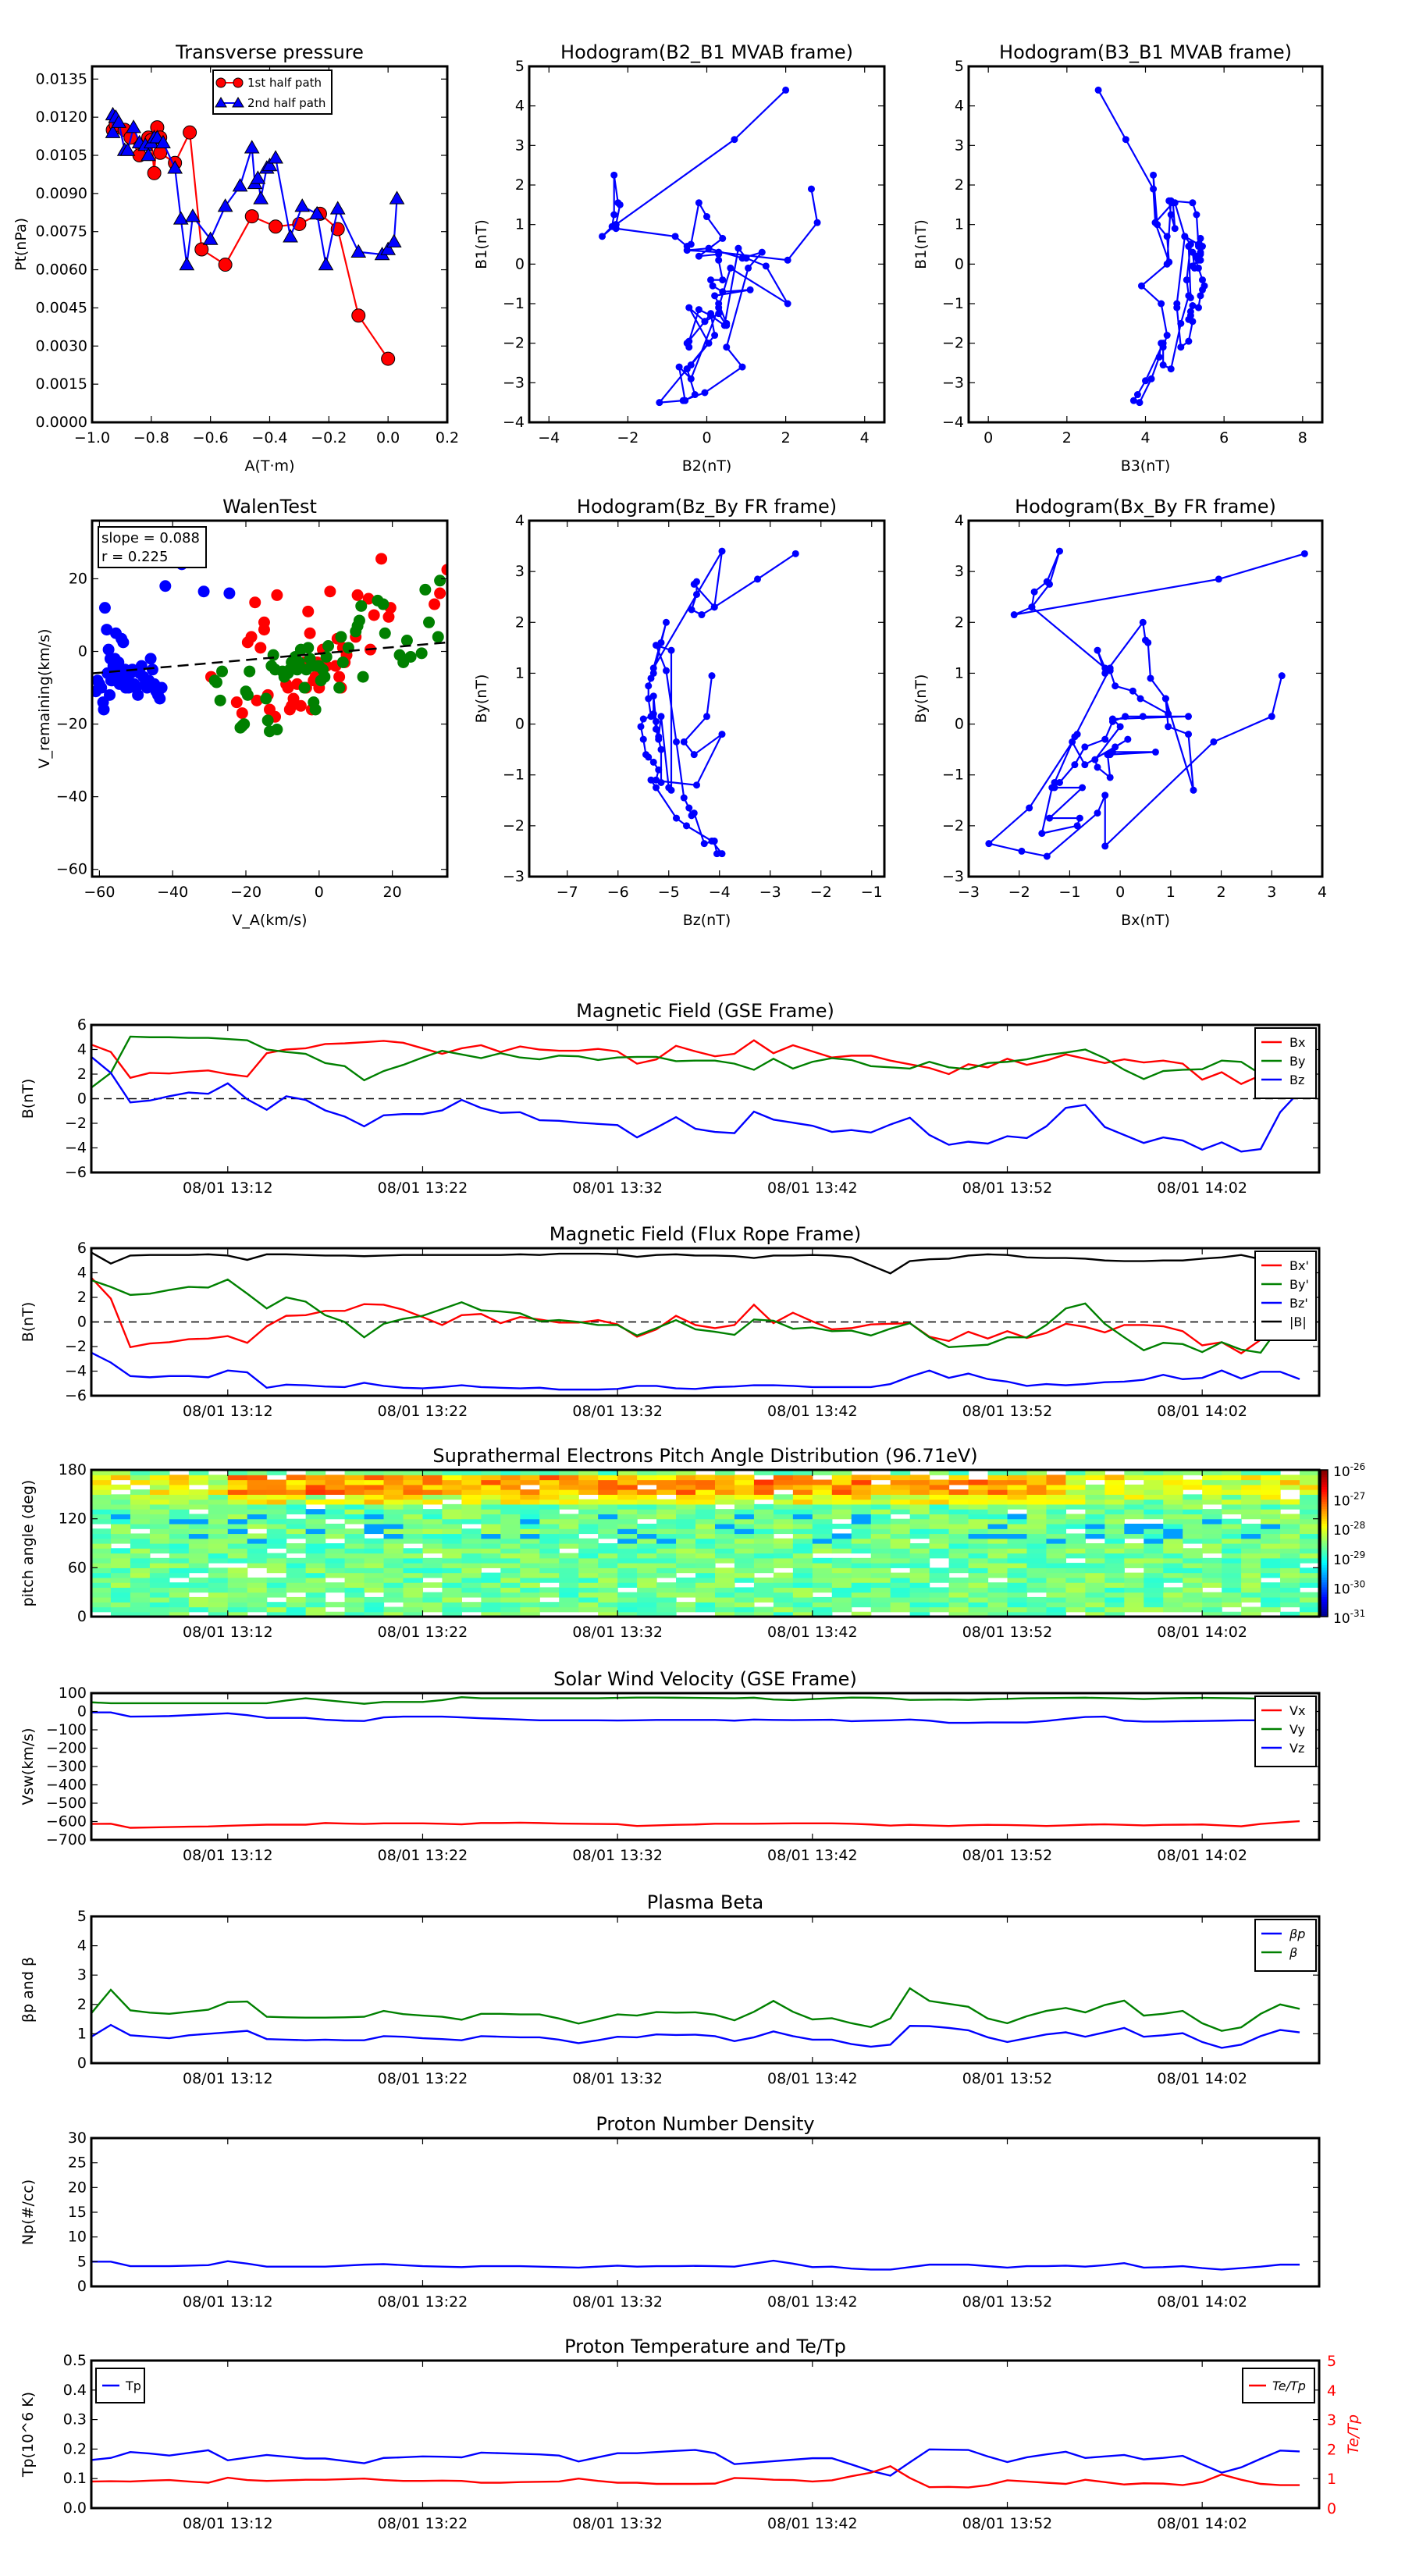 The image size is (1405, 2576). I want to click on x-tick-label: 08/01 13:32, so click(617, 1856).